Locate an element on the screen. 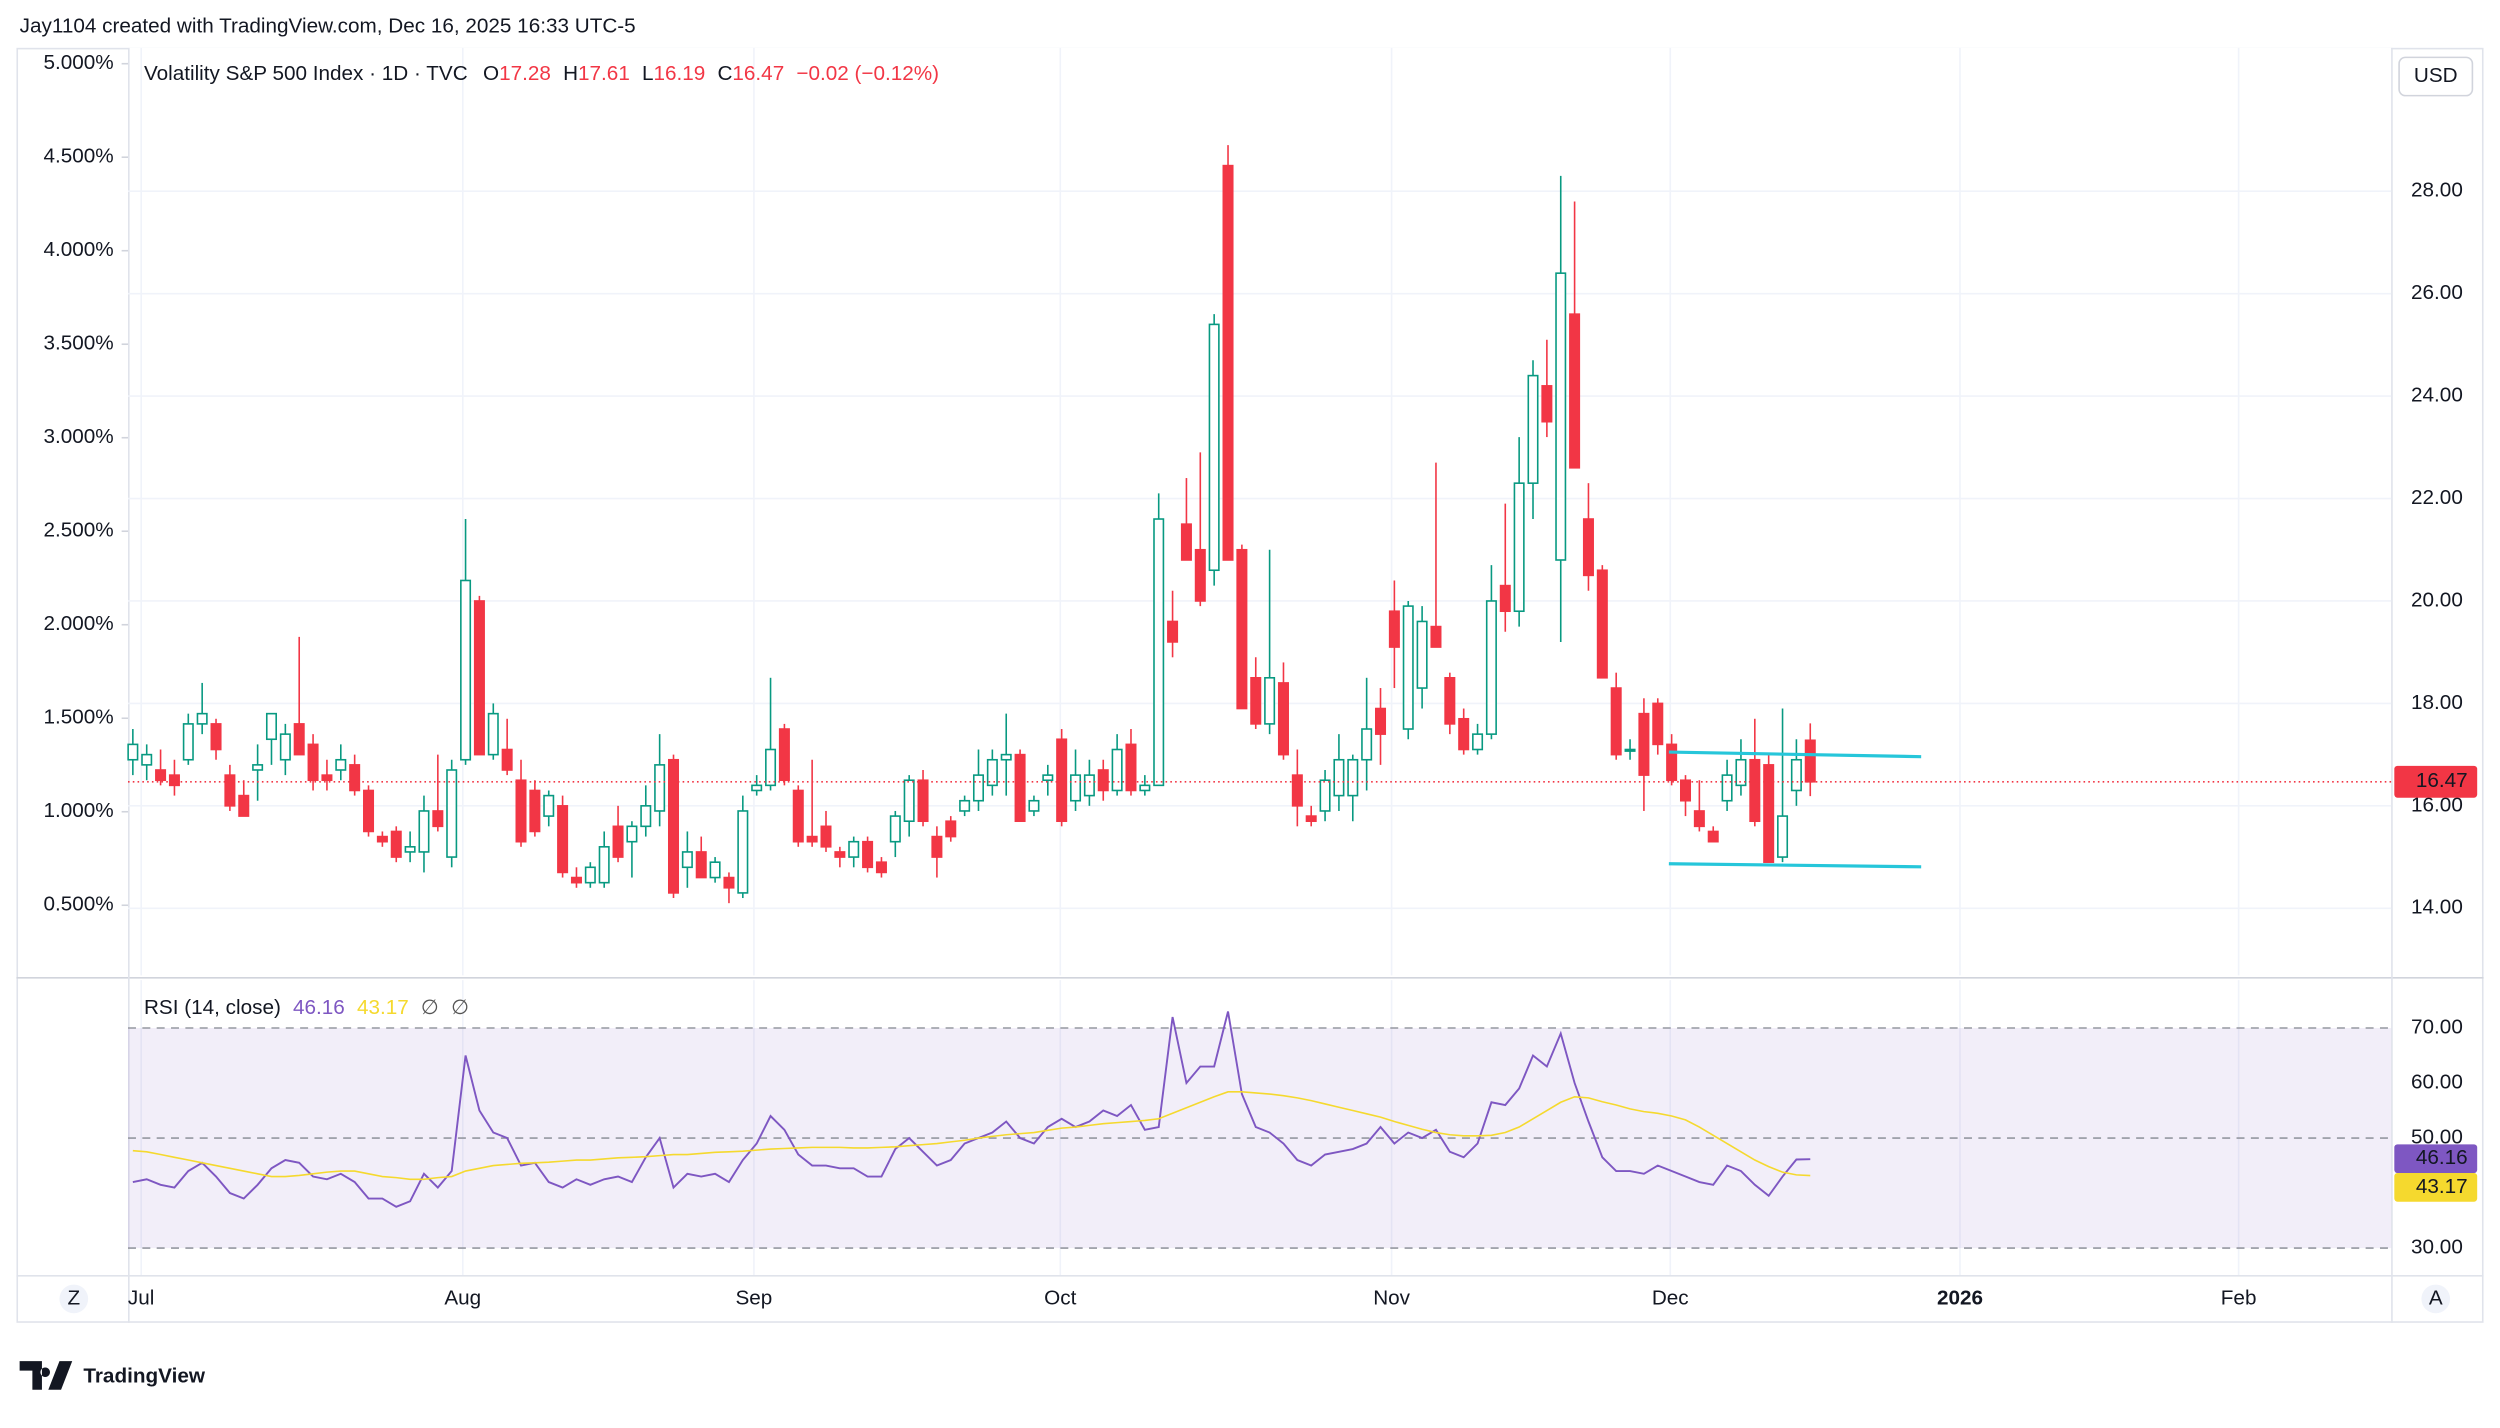 This screenshot has width=2500, height=1428. y2-tick-label: 1.000% is located at coordinates (78, 810).